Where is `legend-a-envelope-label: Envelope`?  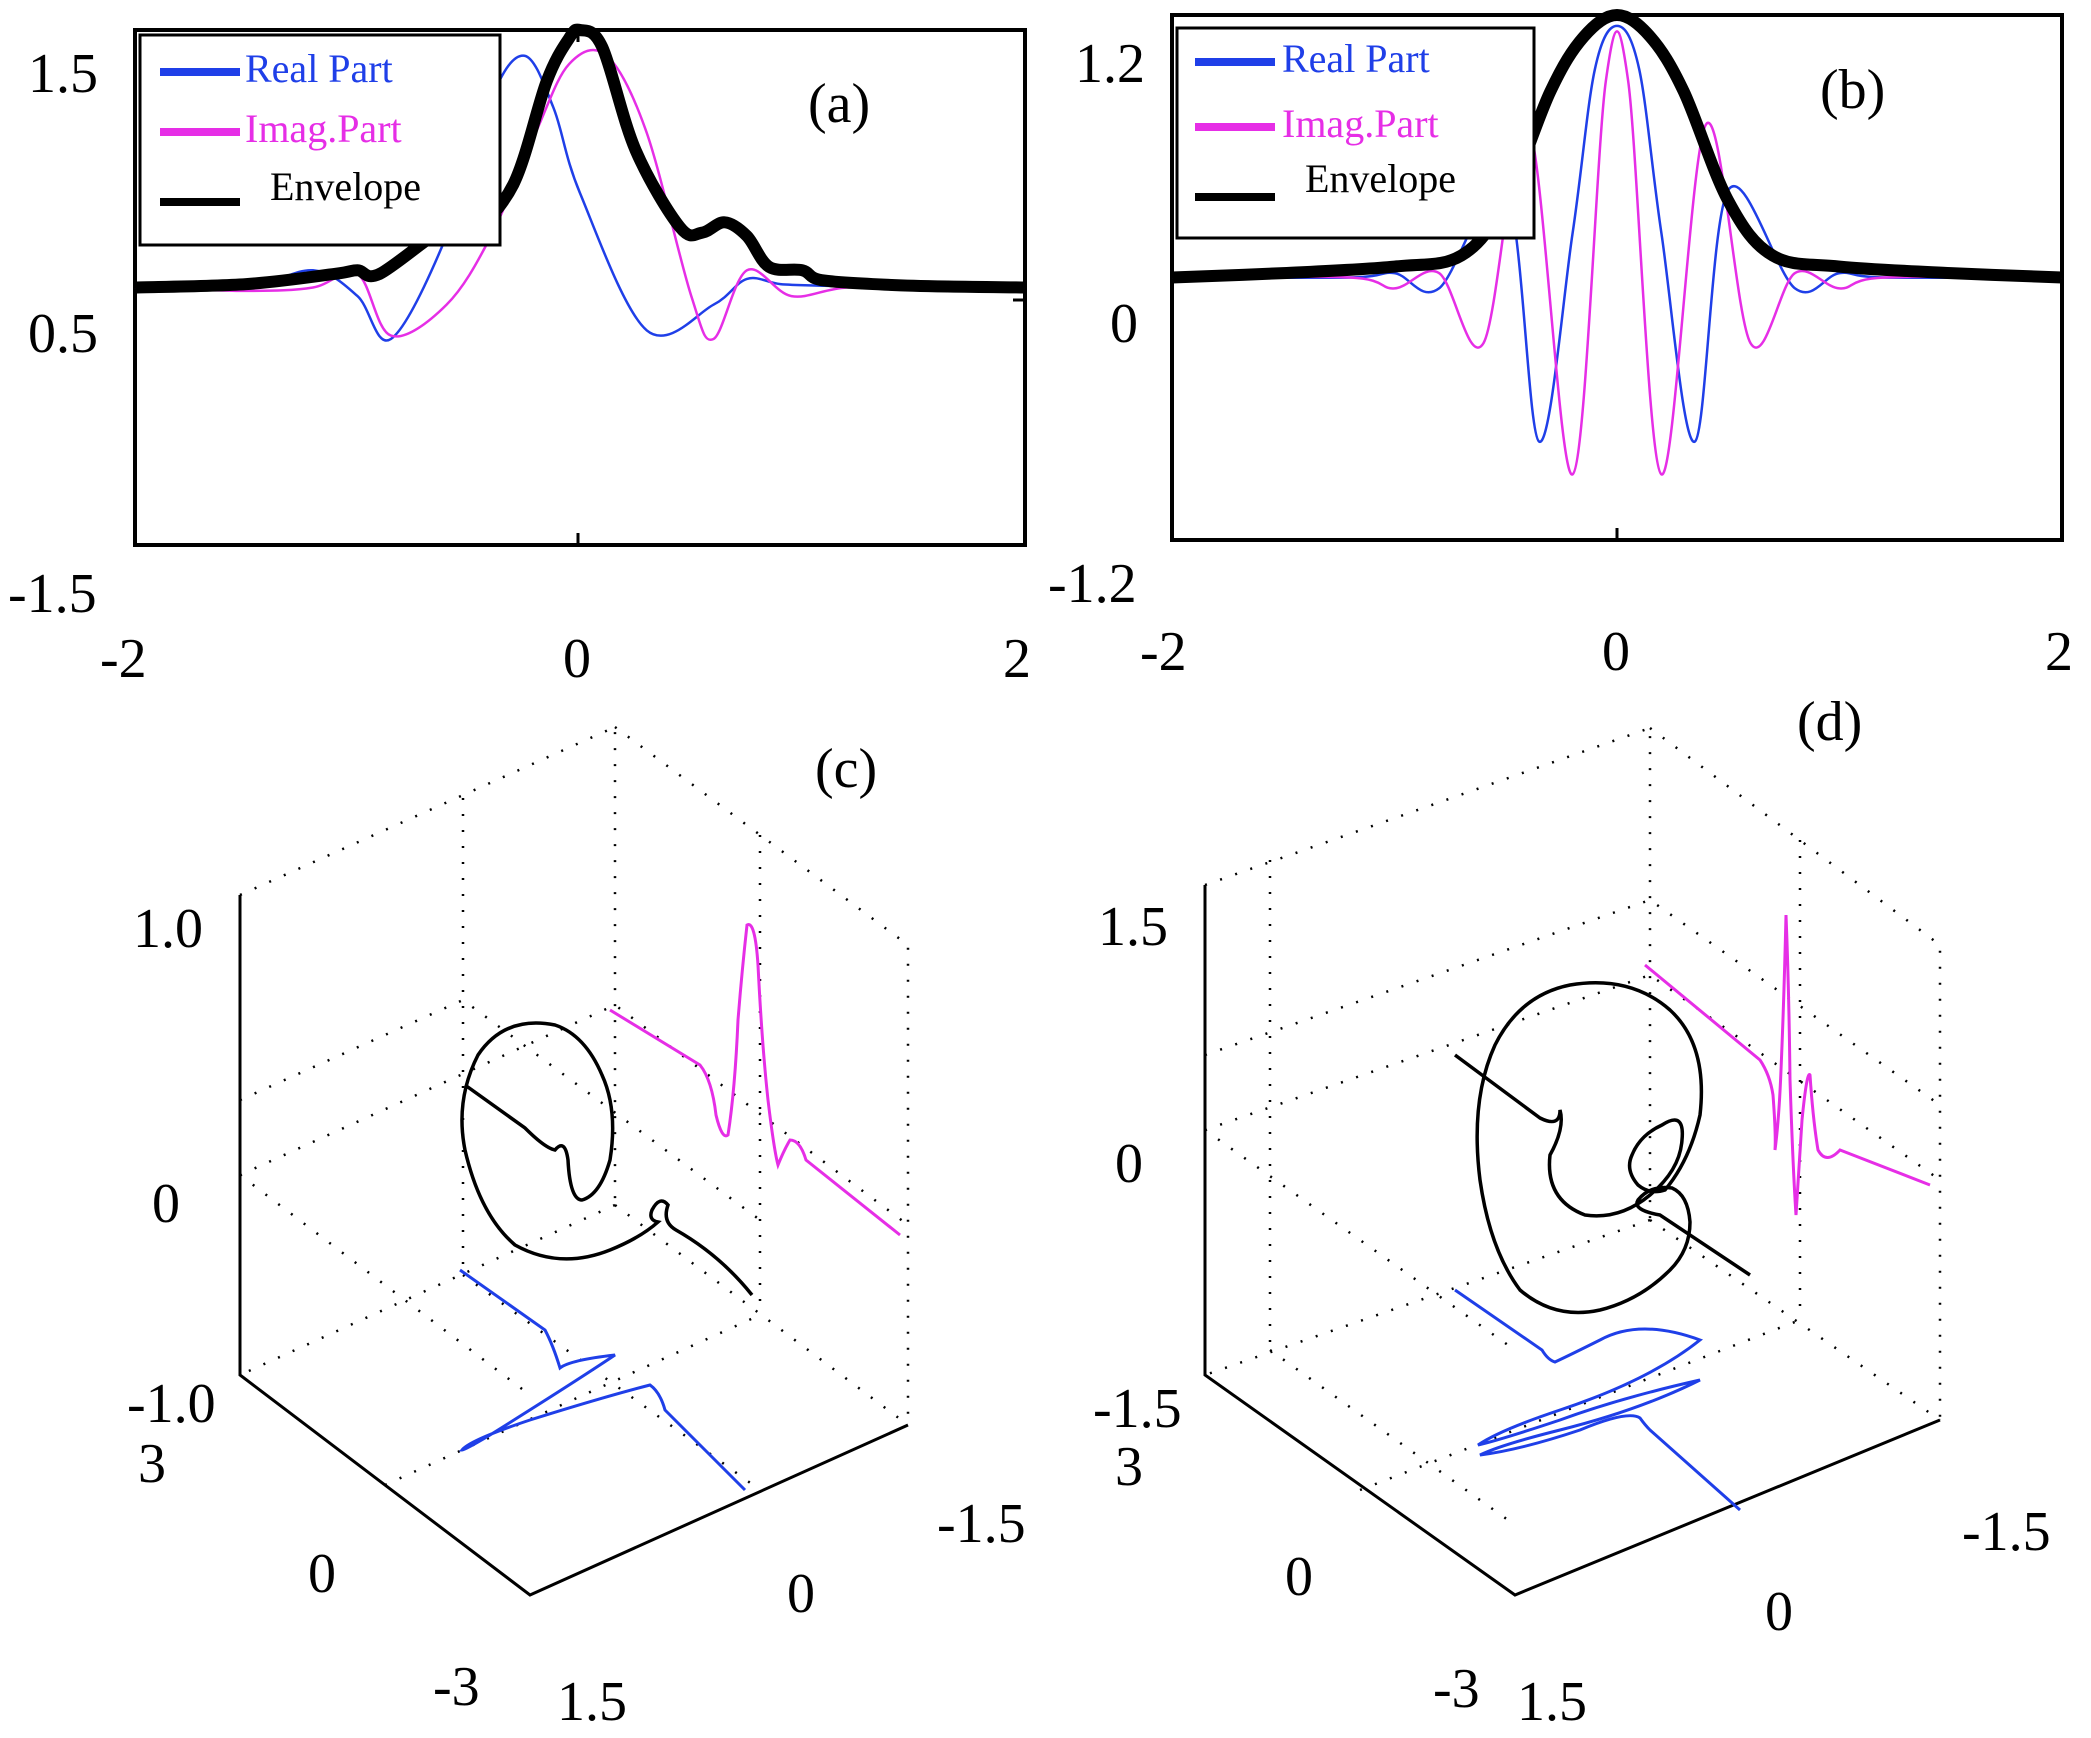
legend-a-envelope-label: Envelope is located at coordinates (345, 186).